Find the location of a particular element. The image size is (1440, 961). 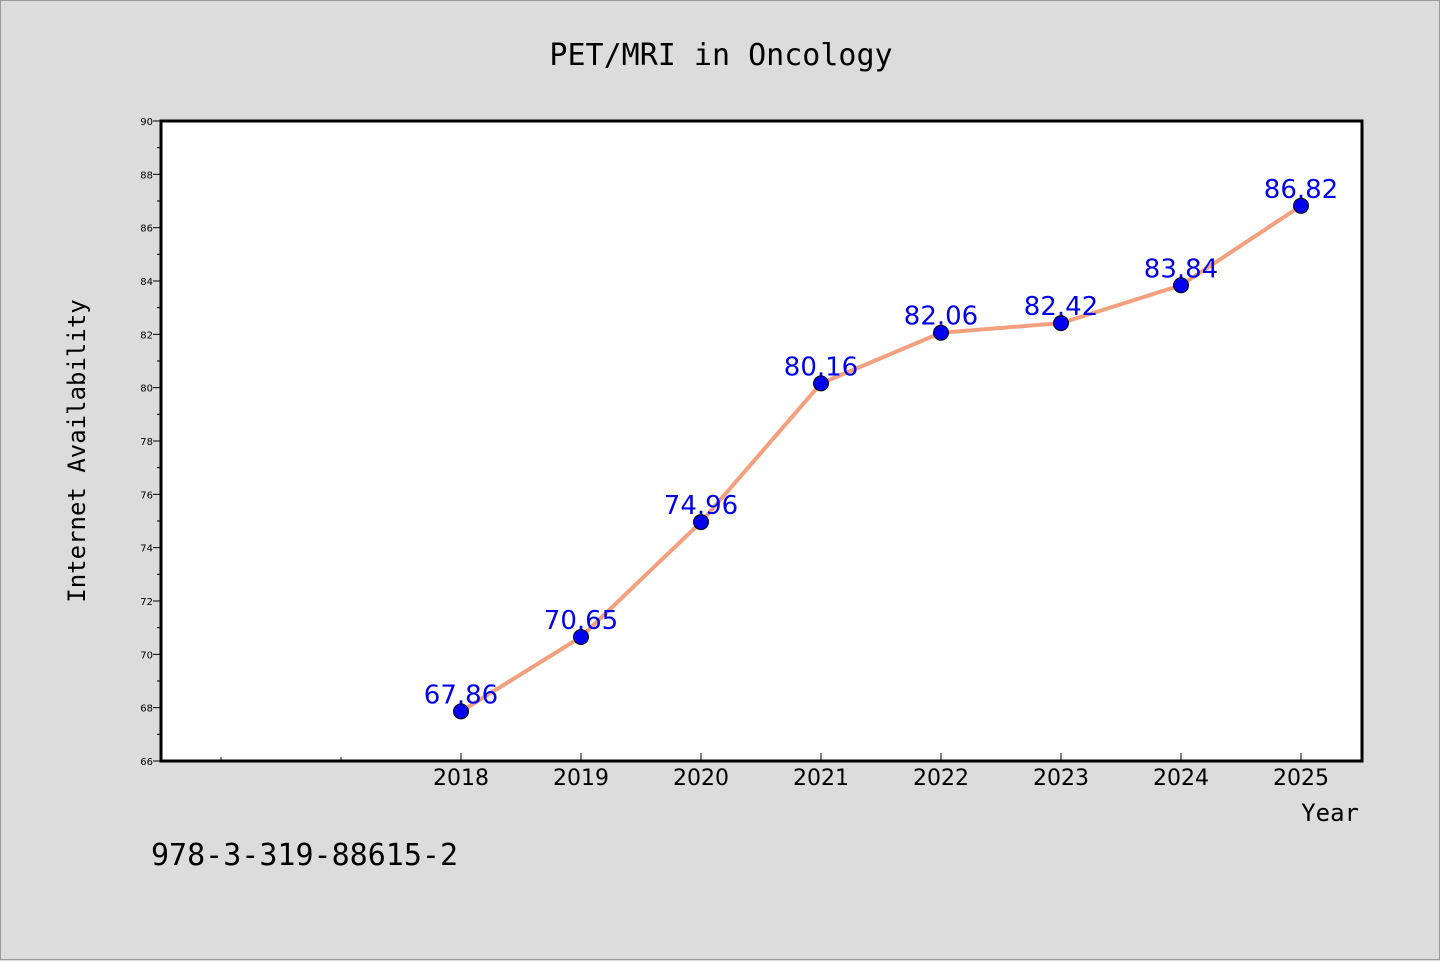

x-axis-title: Year is located at coordinates (1330, 813).